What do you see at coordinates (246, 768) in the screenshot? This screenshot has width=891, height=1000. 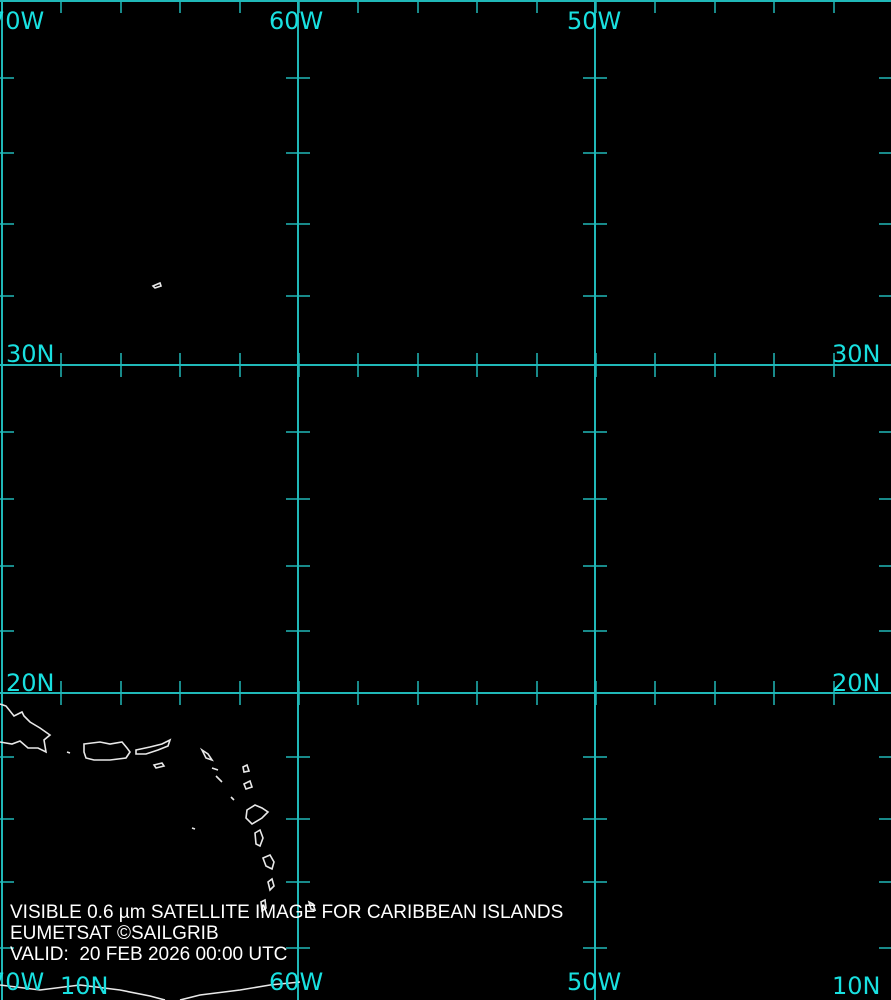 I see `antigua-coast` at bounding box center [246, 768].